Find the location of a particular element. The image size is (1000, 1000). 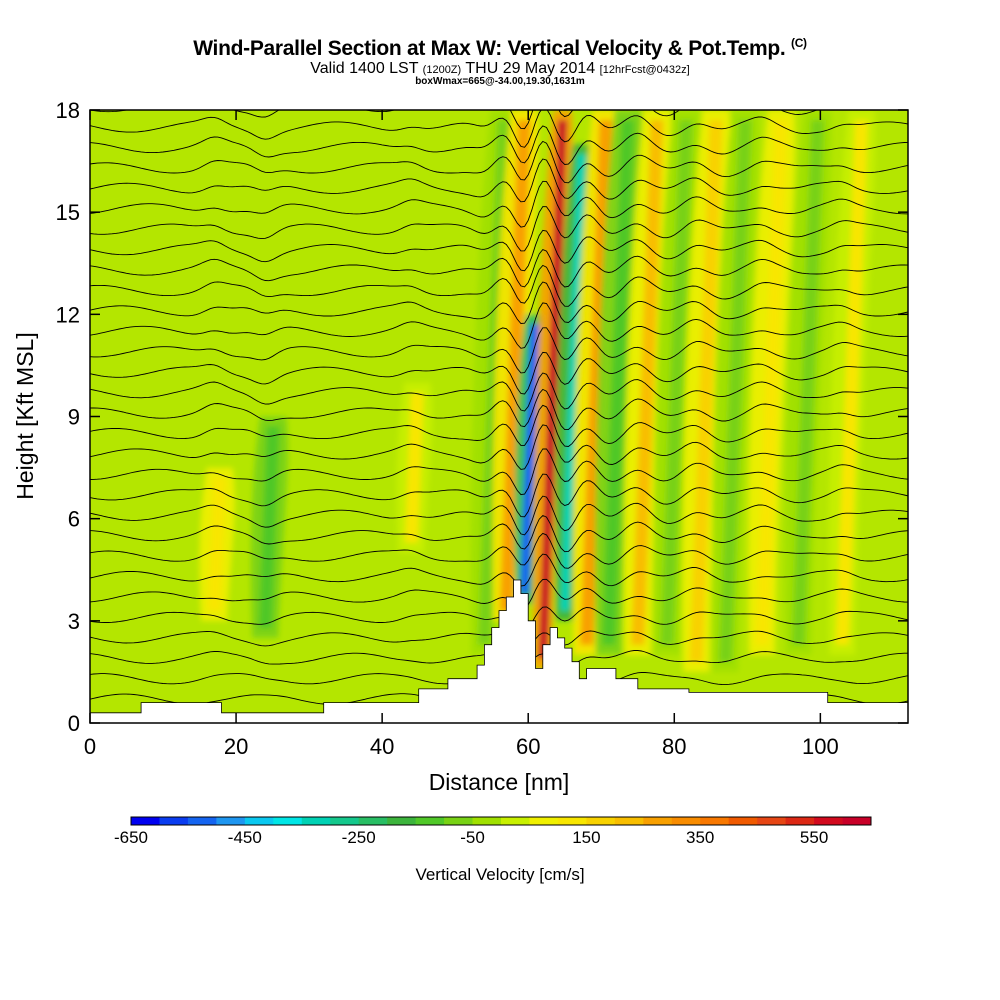

colorbar-title: Vertical Velocity [cm/s] is located at coordinates (499, 874).